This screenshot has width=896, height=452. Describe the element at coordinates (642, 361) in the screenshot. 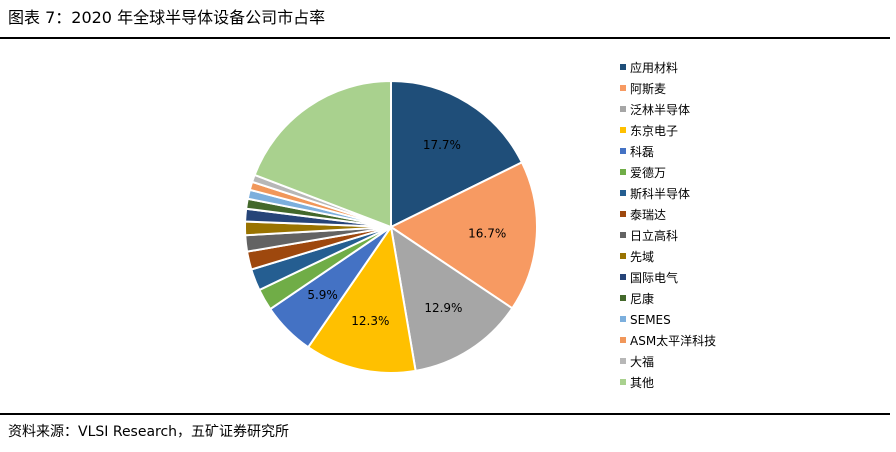

I see `legend-label-14: 大福` at that location.